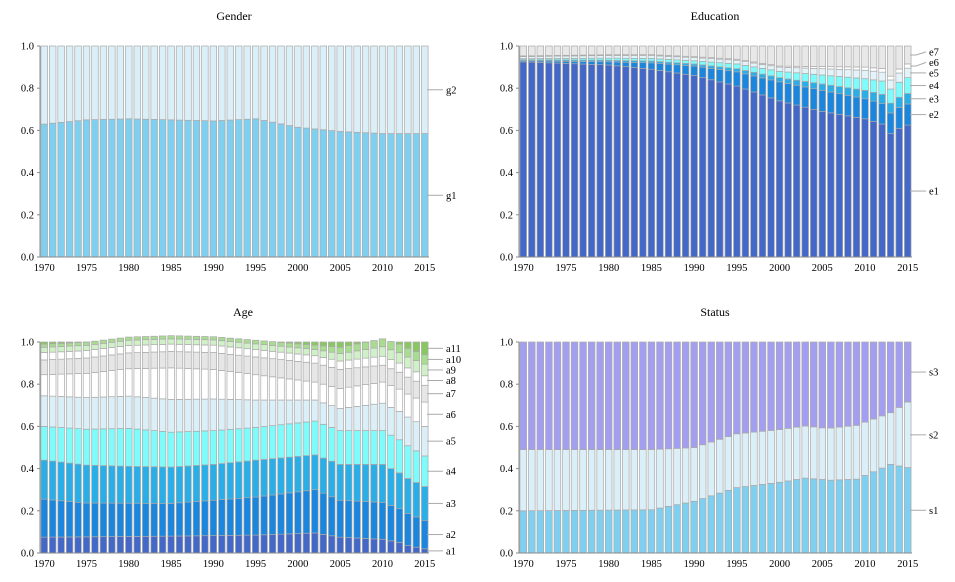  What do you see at coordinates (805, 384) in the screenshot?
I see `bar-s3-2003` at bounding box center [805, 384].